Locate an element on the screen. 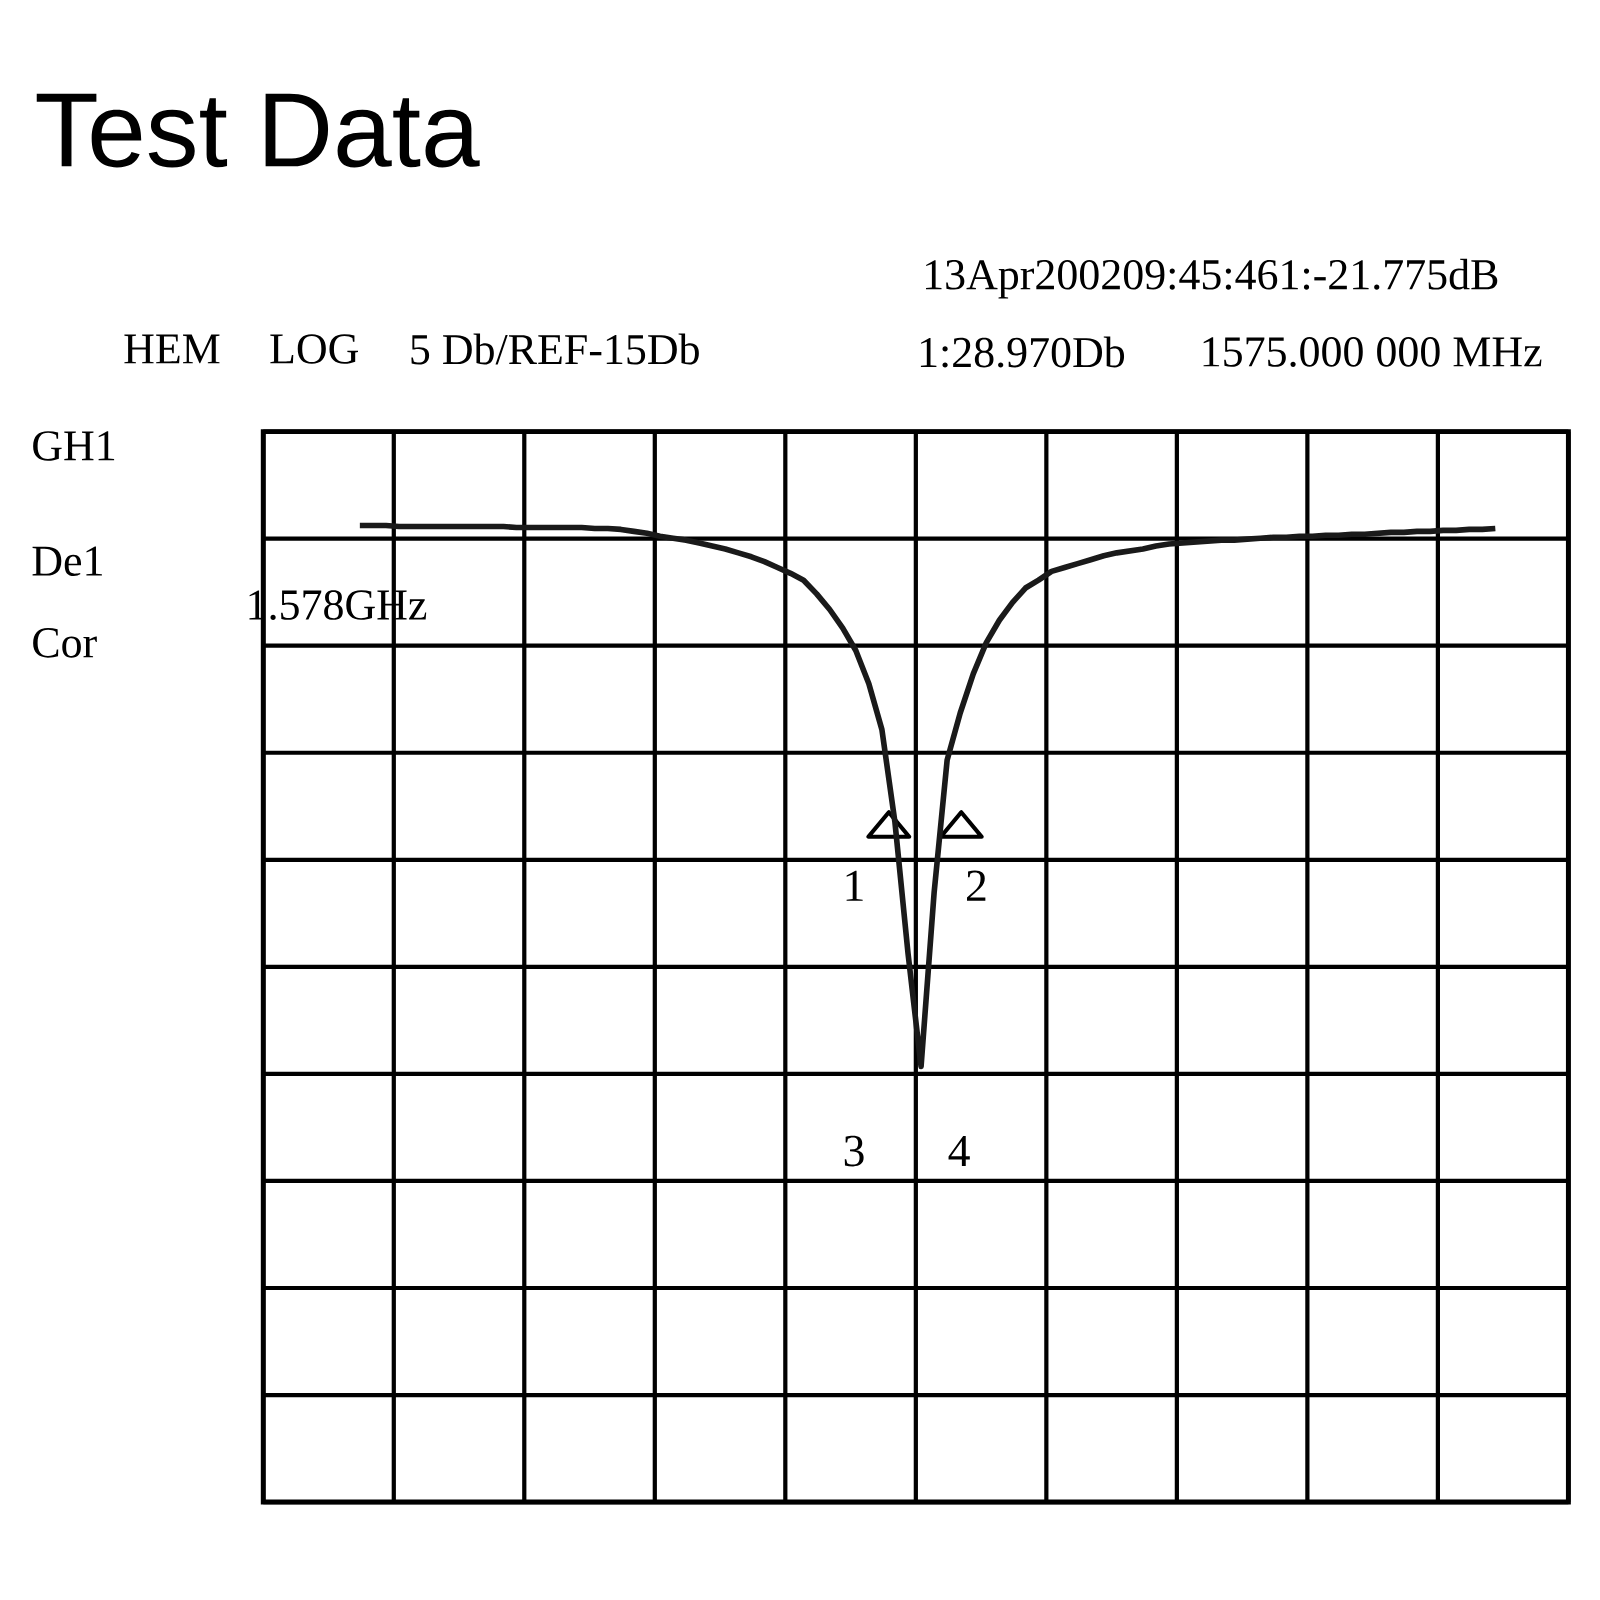  chart-title: Test Data is located at coordinates (258, 130).